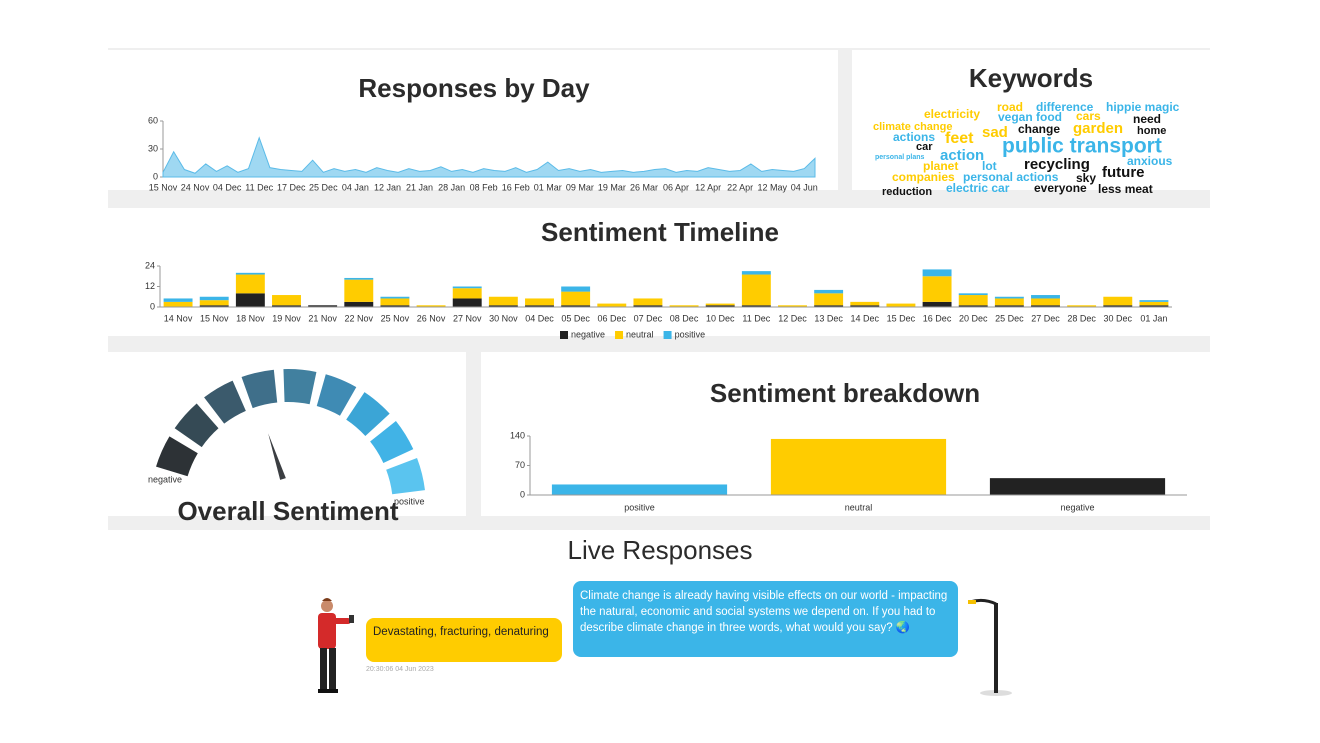  Describe the element at coordinates (1143, 107) in the screenshot. I see `keyword: hippie magic` at that location.